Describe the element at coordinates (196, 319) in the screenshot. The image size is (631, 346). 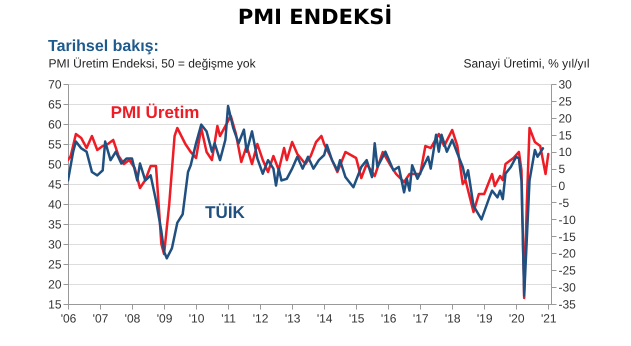
I see `x-tick-label: '10` at that location.